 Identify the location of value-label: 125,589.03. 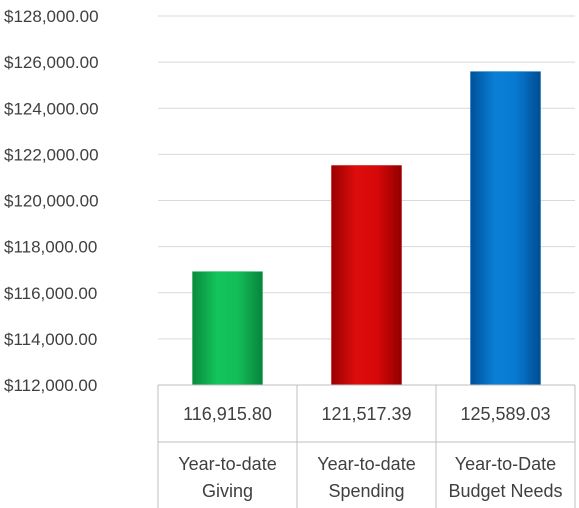
(505, 414).